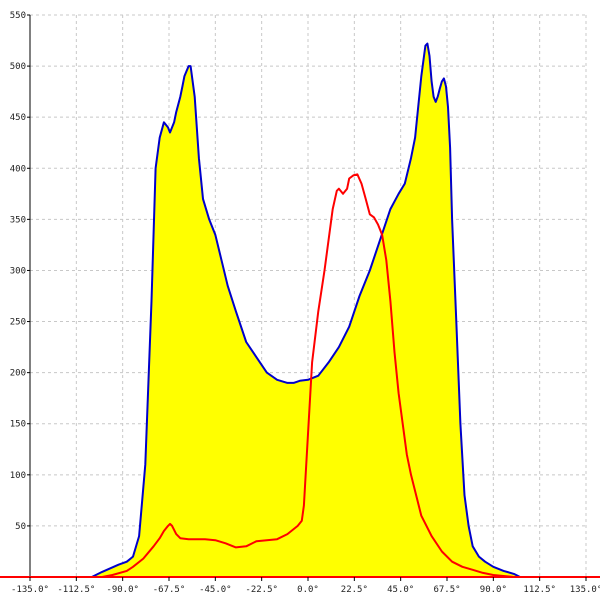  Describe the element at coordinates (18, 425) in the screenshot. I see `y-tick-label: 150` at that location.